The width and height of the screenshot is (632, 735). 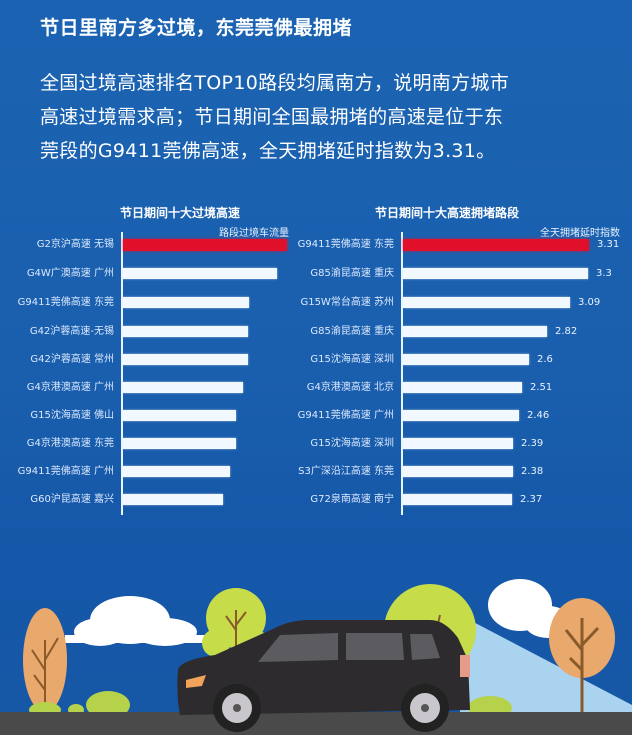 I want to click on bar-label: G60沪昆高速 嘉兴, so click(x=72, y=499).